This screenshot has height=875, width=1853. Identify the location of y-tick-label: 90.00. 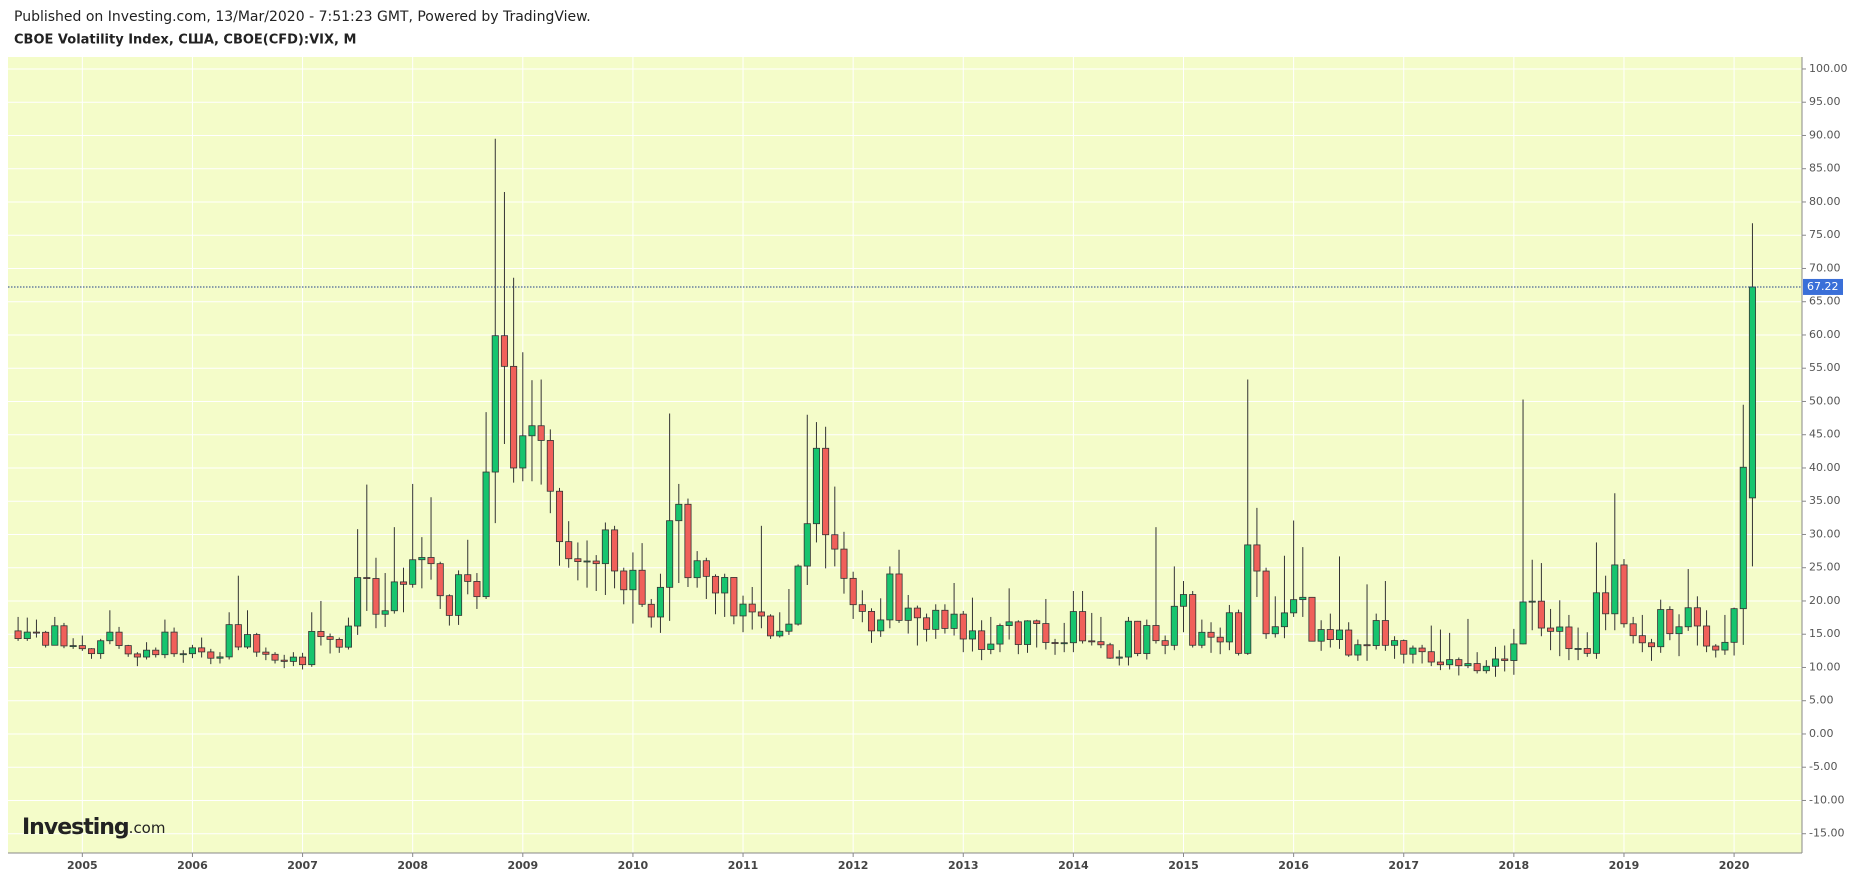
(1825, 134).